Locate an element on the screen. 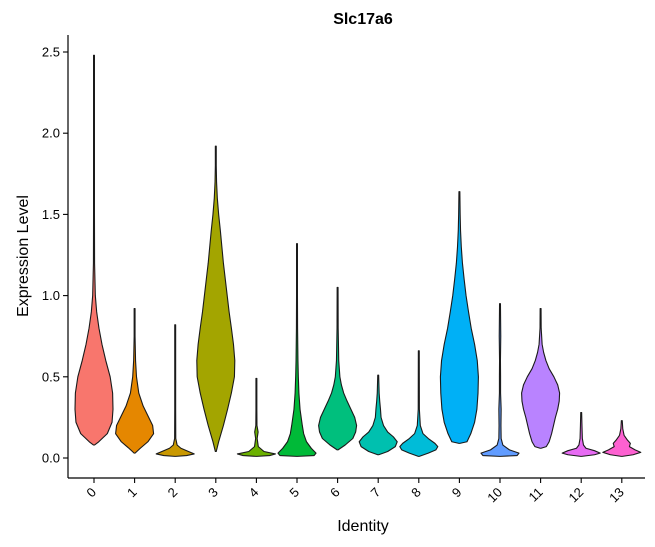  chart-title: Slc17a6 is located at coordinates (363, 19).